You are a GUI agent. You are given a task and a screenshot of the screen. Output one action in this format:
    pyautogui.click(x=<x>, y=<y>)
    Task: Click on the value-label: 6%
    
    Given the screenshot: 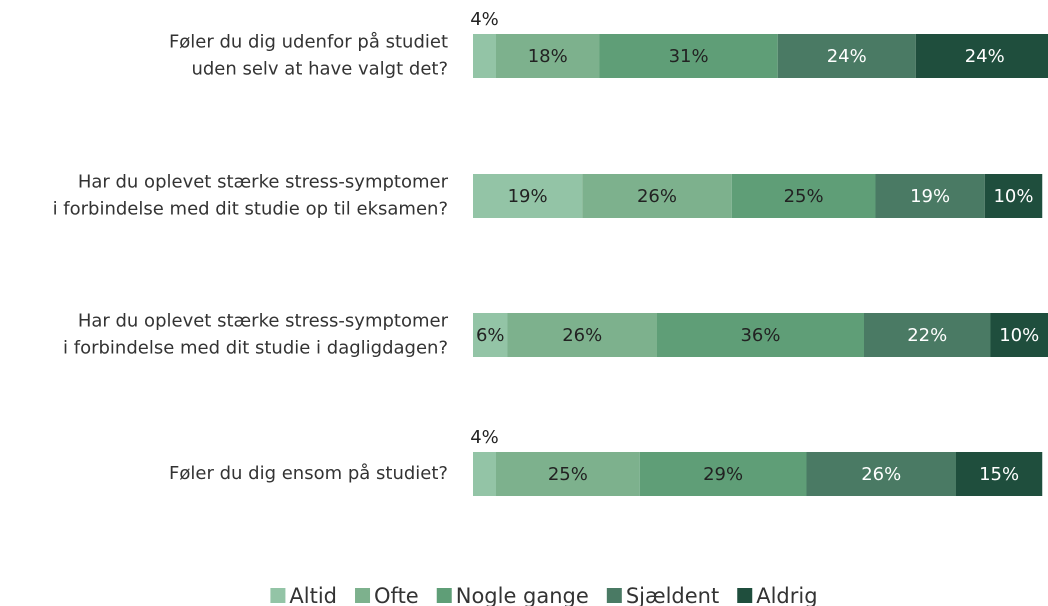 What is the action you would take?
    pyautogui.click(x=490, y=335)
    